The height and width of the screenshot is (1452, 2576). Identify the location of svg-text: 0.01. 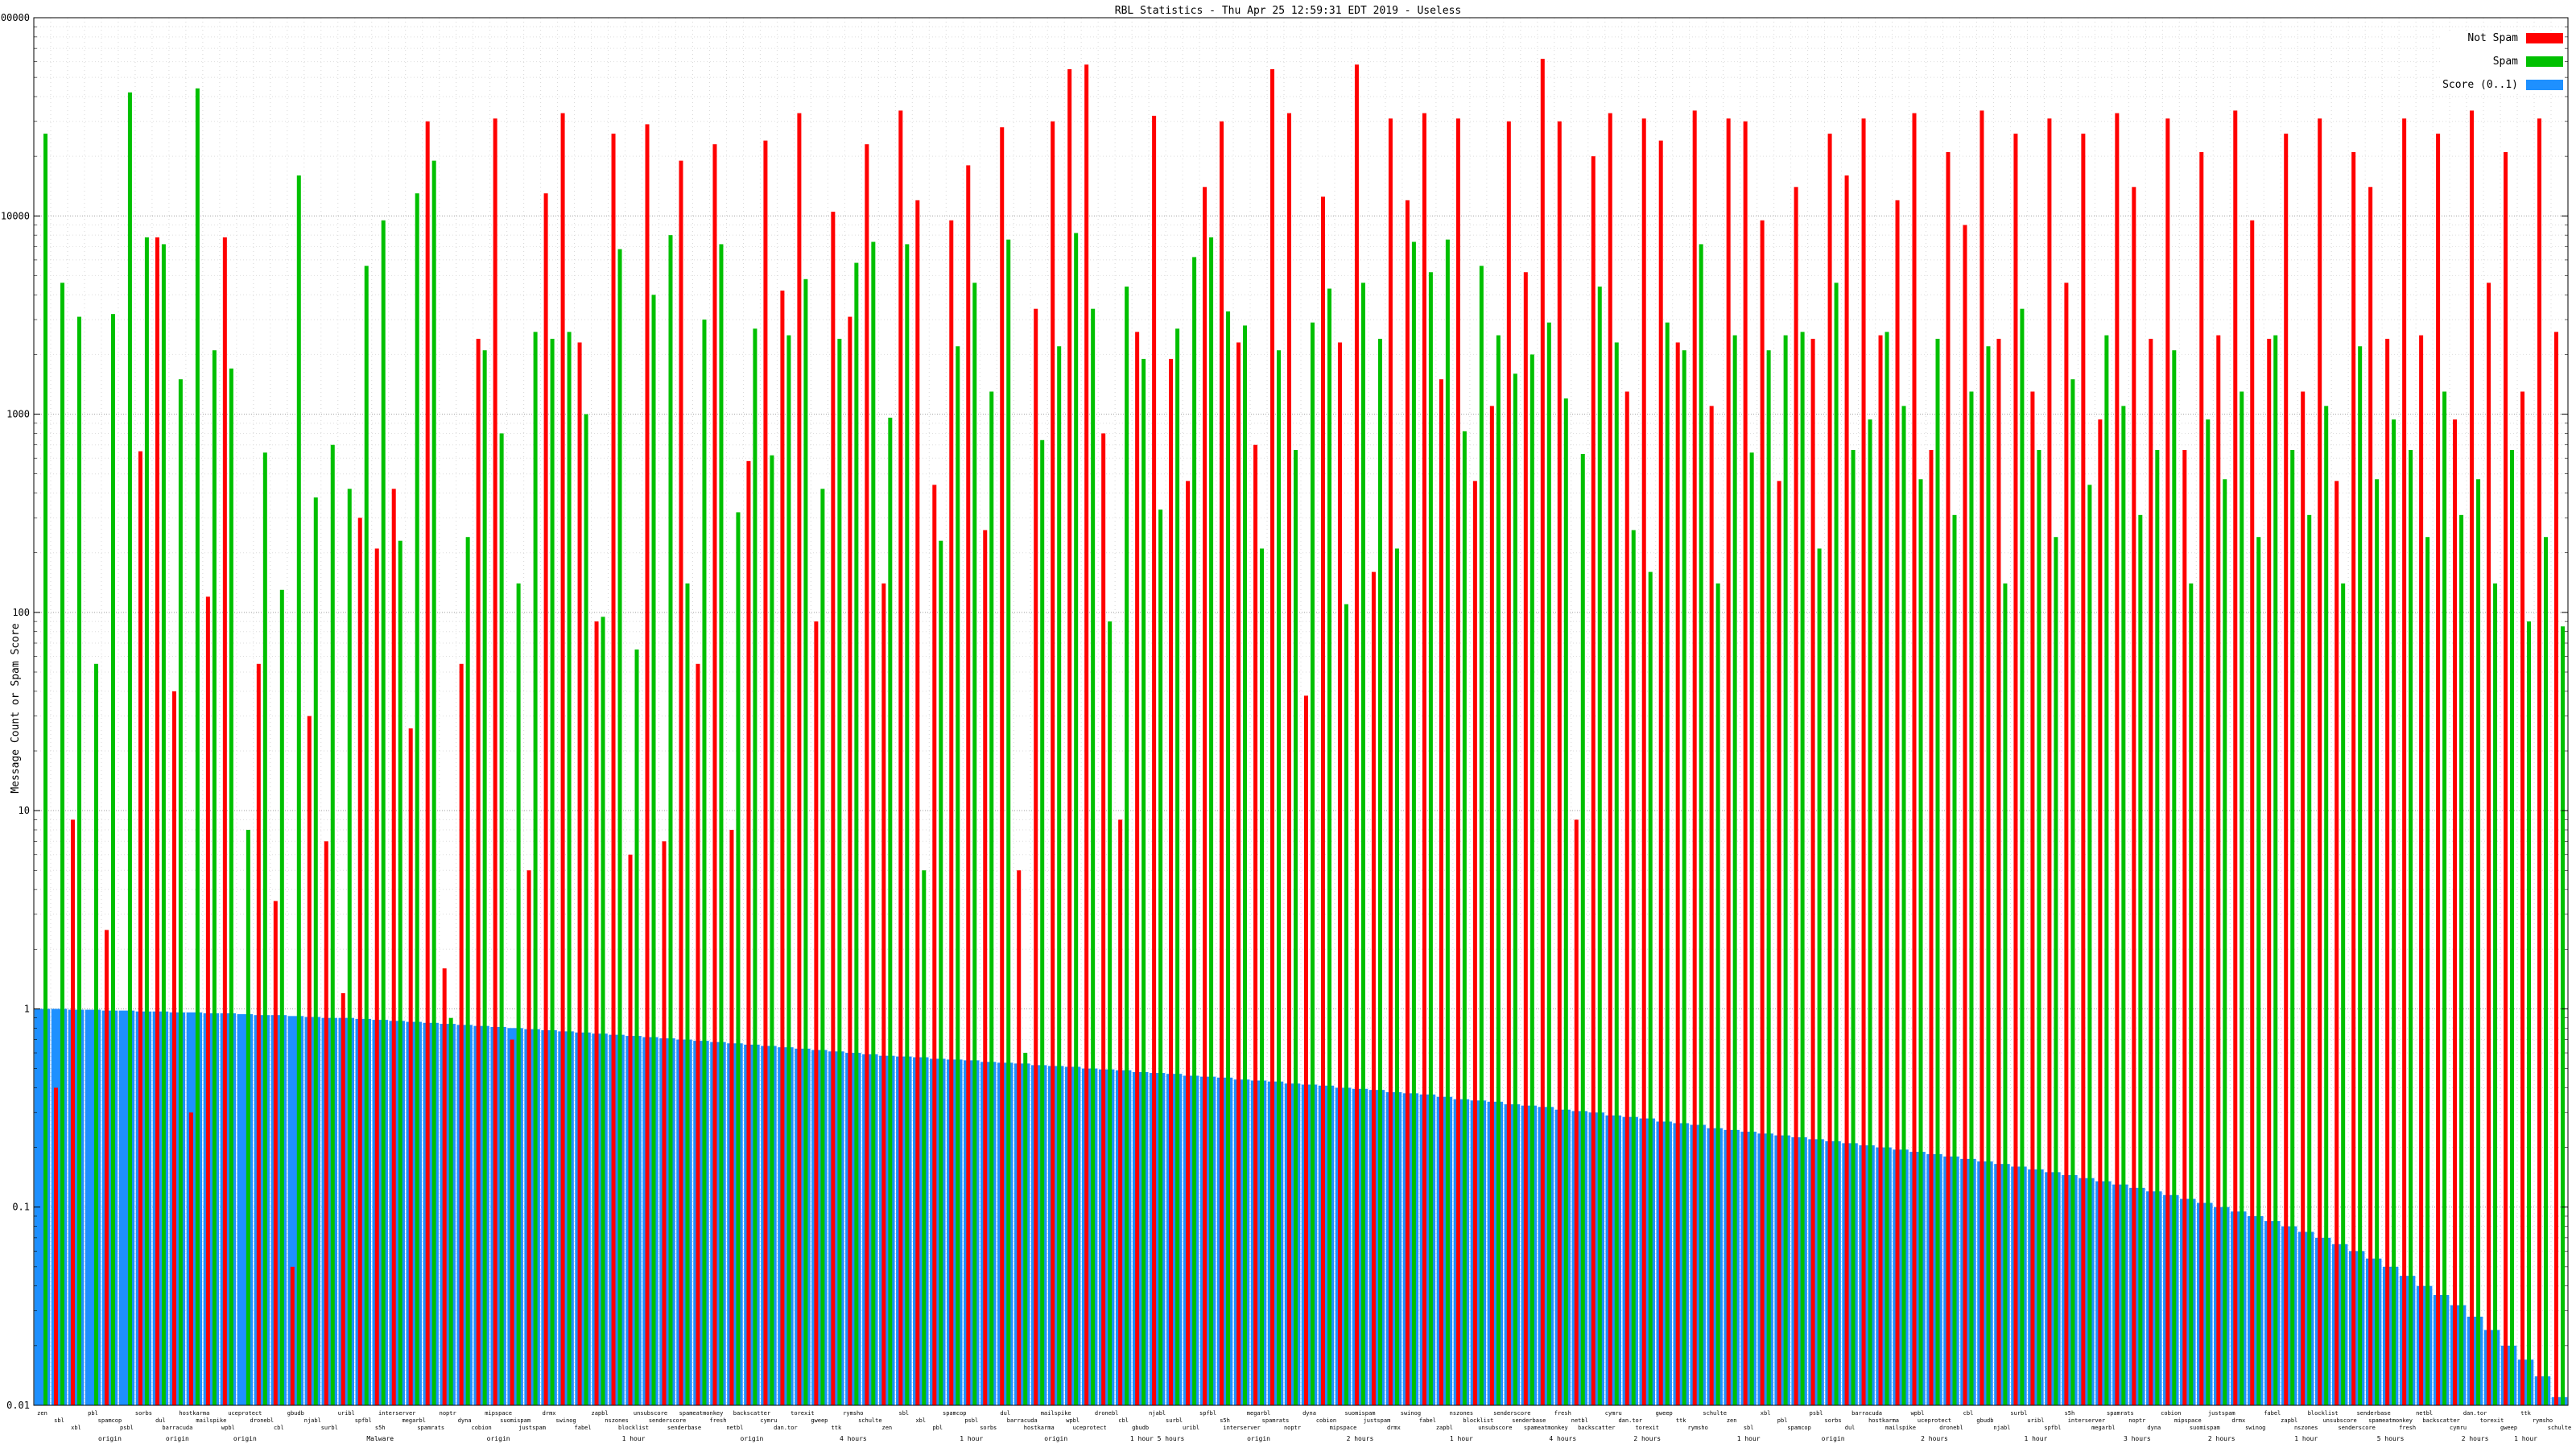
(18, 1405).